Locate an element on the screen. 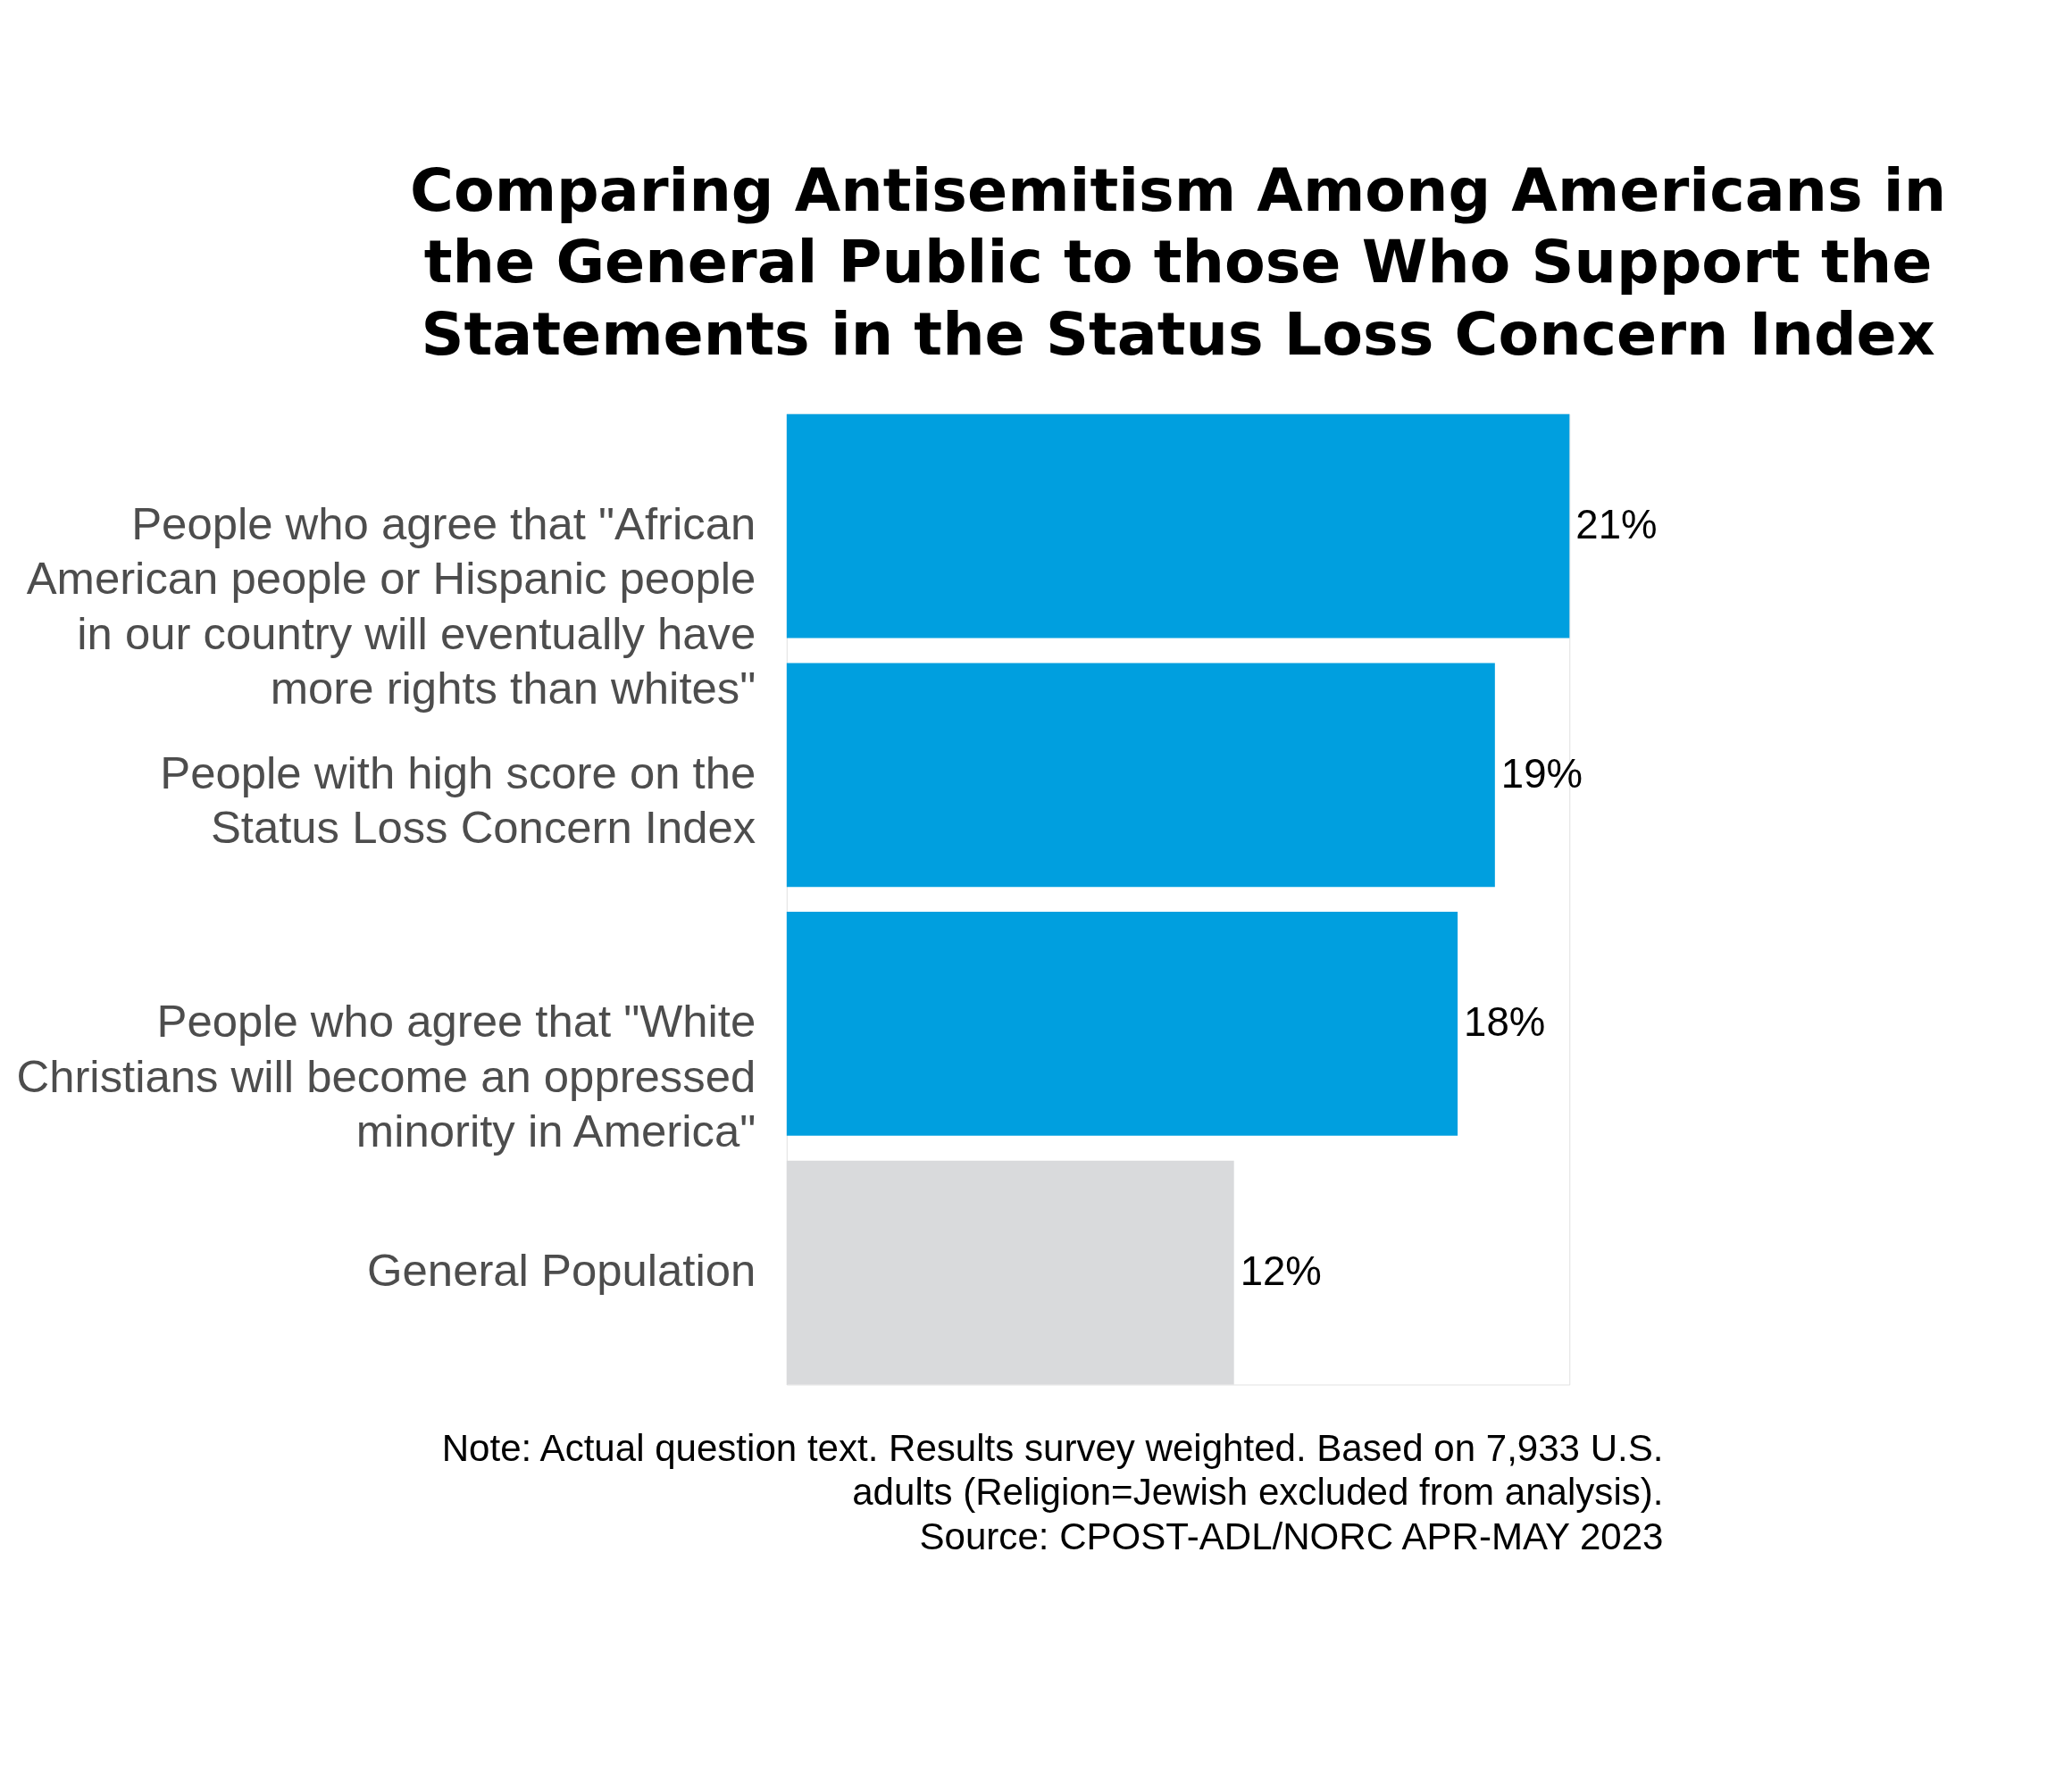 This screenshot has width=2072, height=1786. text: Statements in the Status Loss Concern Index is located at coordinates (1178, 334).